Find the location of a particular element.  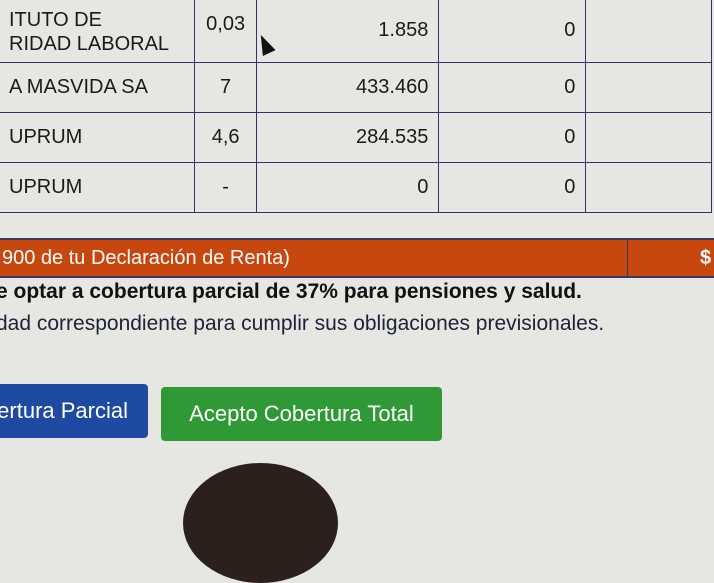

rate-cell: 7 is located at coordinates (225, 87).